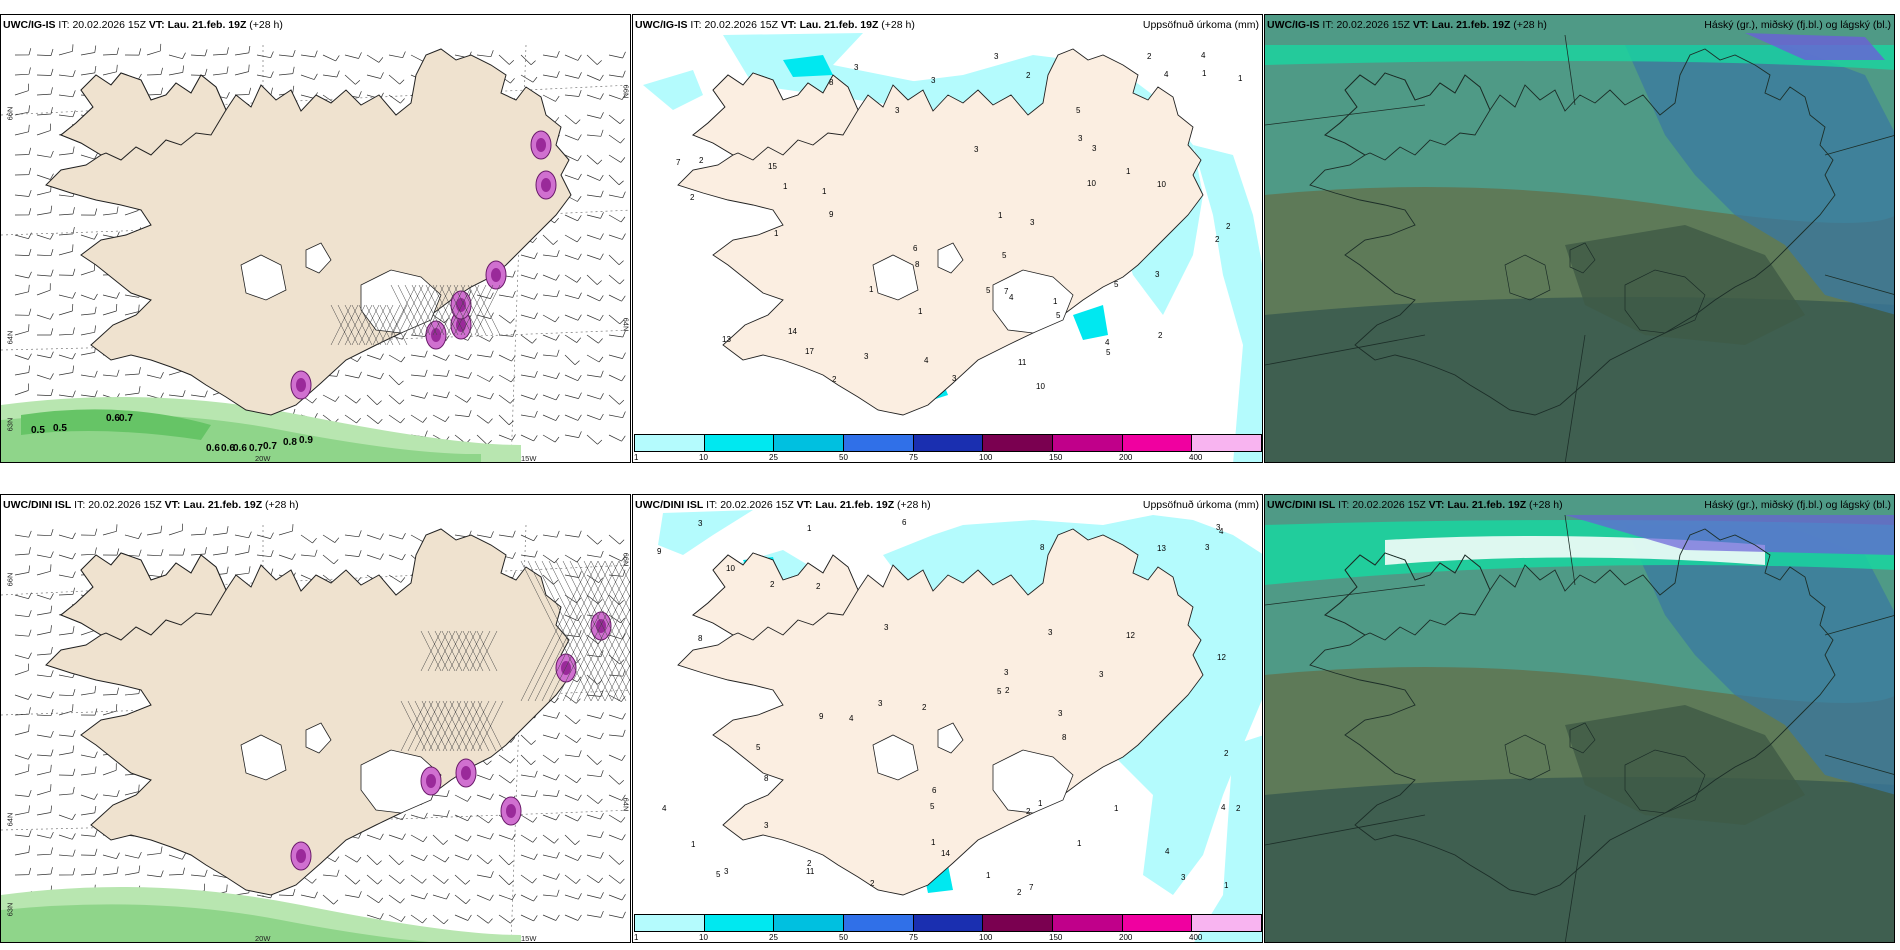  I want to click on legend-tick-label: 400, so click(1196, 457).